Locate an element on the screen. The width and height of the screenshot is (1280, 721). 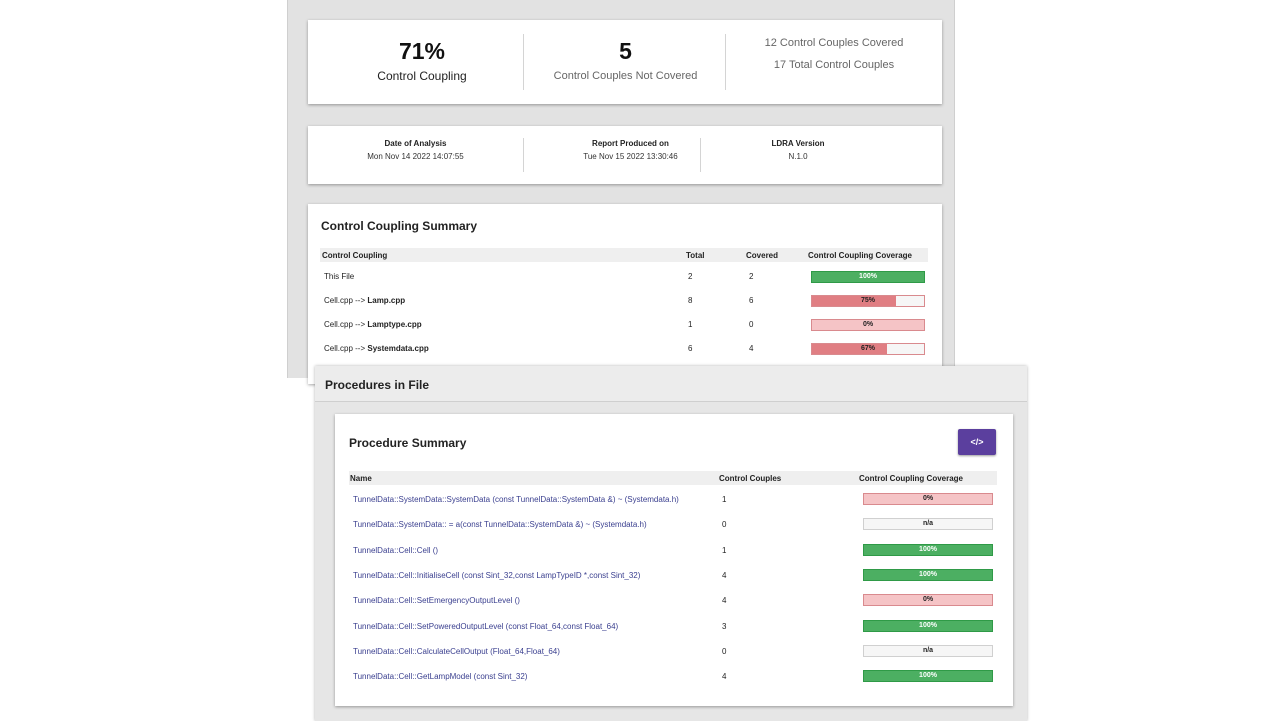
coverage-percent-label: Control Coupling is located at coordinates (422, 76).